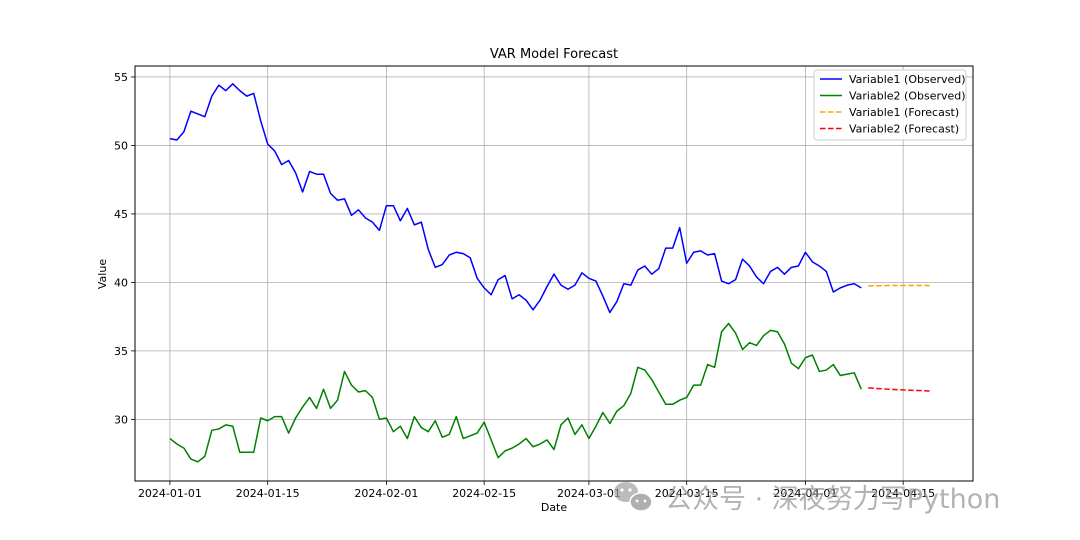 The height and width of the screenshot is (540, 1080). Describe the element at coordinates (121, 77) in the screenshot. I see `y-tick-label: 55` at that location.